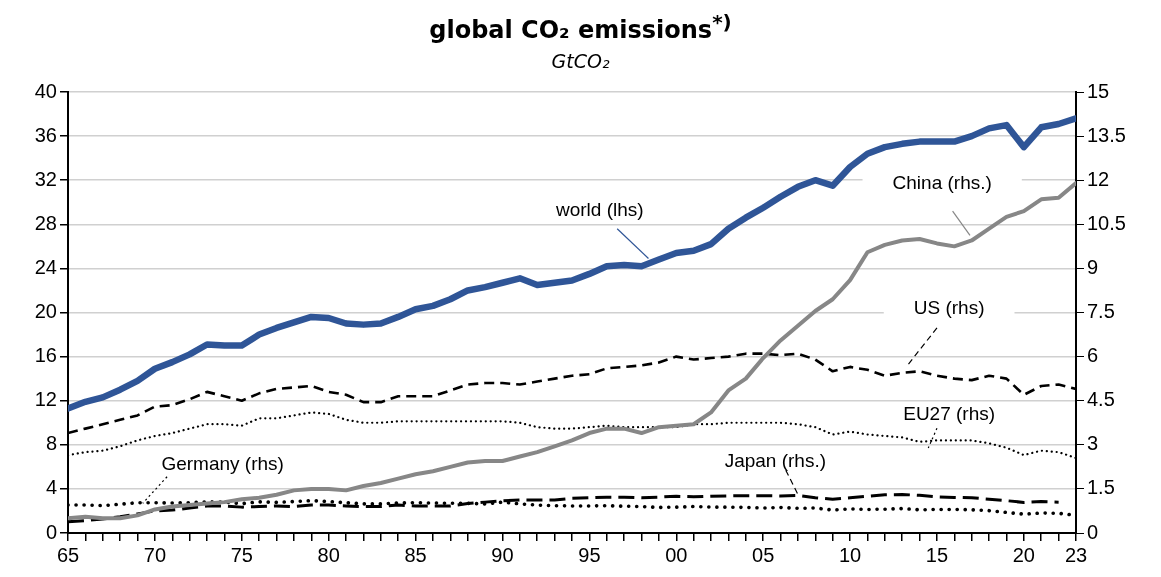 The image size is (1161, 577). I want to click on series-label: EU27 (rhs), so click(949, 414).